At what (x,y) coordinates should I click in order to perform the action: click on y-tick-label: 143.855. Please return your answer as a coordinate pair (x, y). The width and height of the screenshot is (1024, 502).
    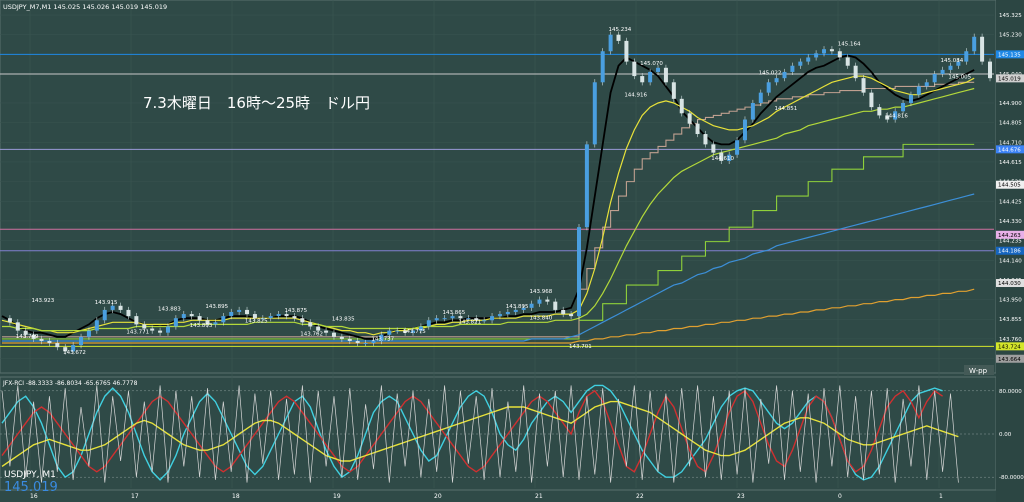
    Looking at the image, I should click on (1010, 320).